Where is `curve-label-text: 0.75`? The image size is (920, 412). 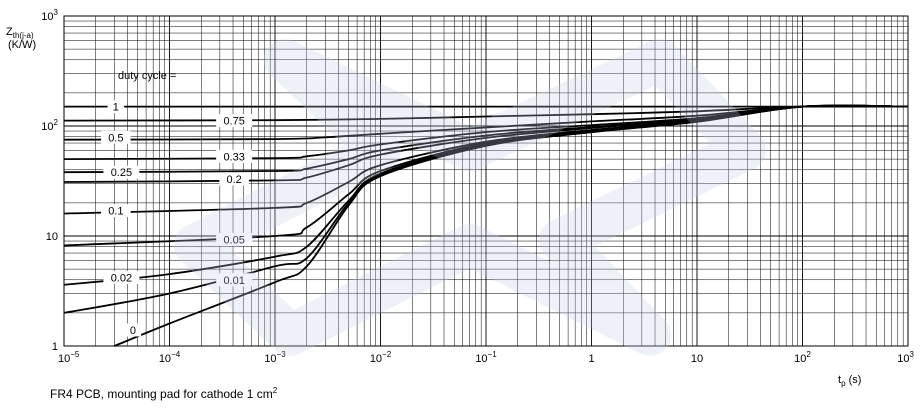
curve-label-text: 0.75 is located at coordinates (233, 122).